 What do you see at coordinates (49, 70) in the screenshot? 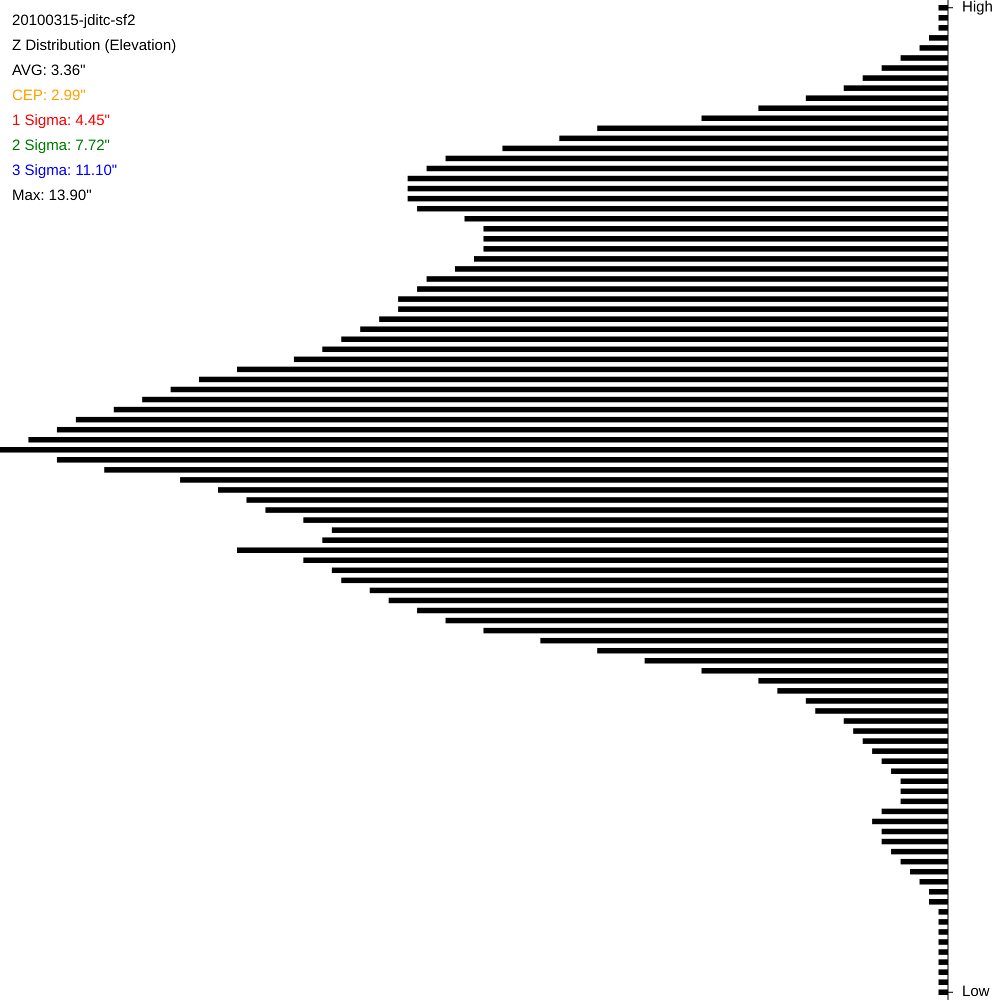
I see `annotation: AVG: 3.36"` at bounding box center [49, 70].